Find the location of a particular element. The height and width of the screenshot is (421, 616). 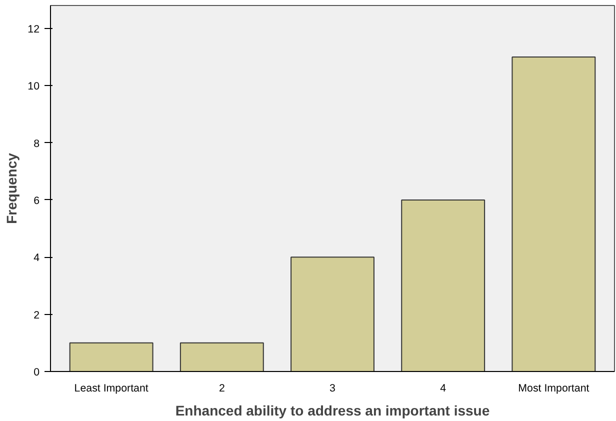

y-tick-label: 4 is located at coordinates (37, 258).